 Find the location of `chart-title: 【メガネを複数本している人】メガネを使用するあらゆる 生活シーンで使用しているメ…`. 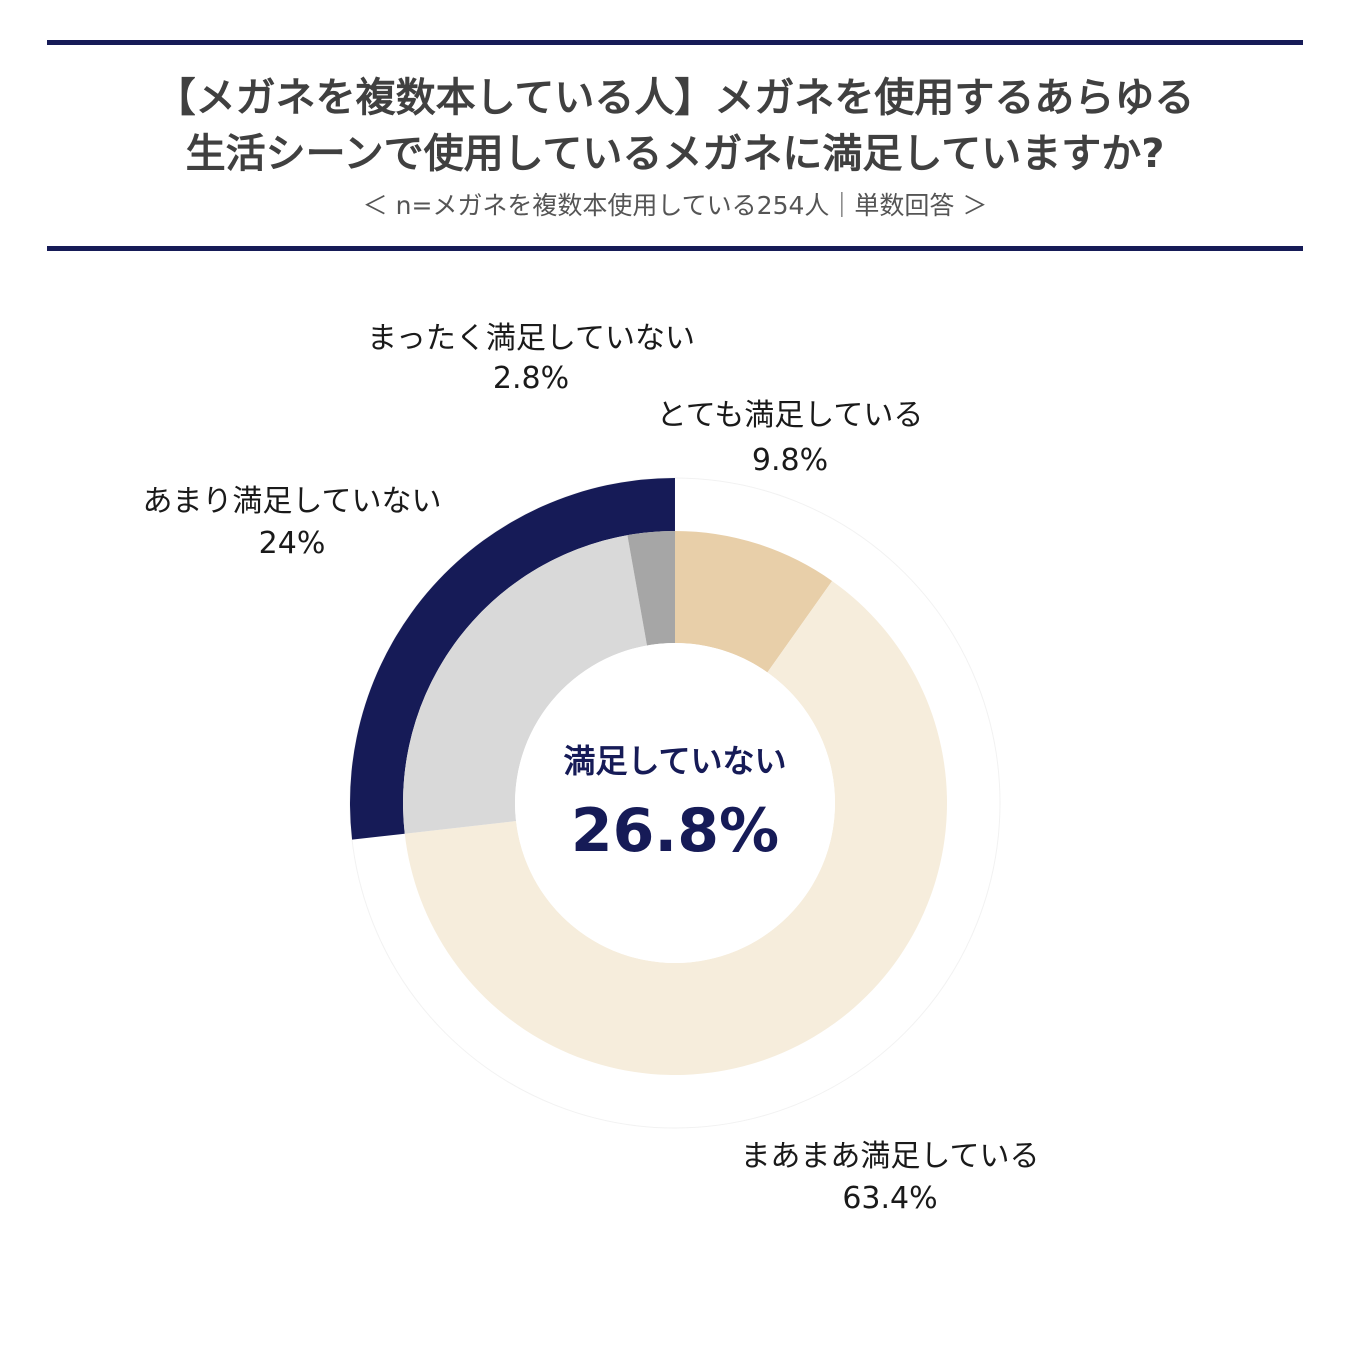

chart-title: 【メガネを複数本している人】メガネを使用するあらゆる 生活シーンで使用しているメ… is located at coordinates (675, 126).